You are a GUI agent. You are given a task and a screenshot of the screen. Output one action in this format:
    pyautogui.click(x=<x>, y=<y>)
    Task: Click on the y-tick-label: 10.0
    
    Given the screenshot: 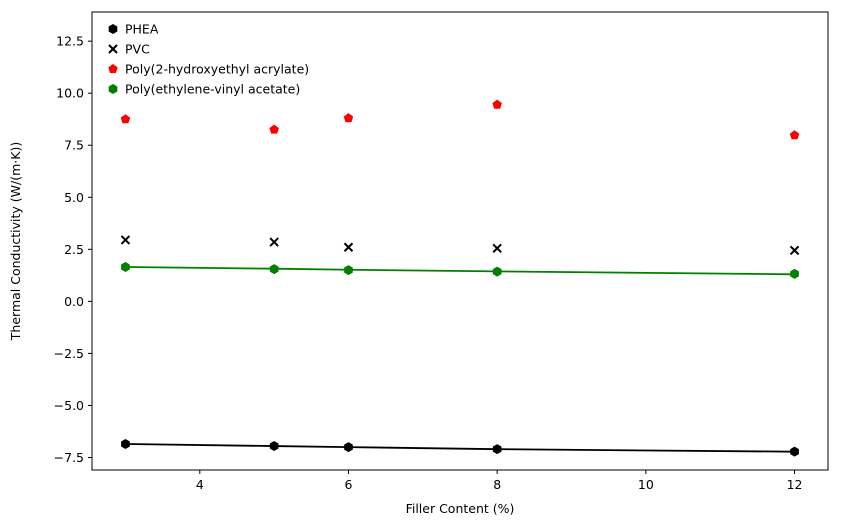 What is the action you would take?
    pyautogui.click(x=70, y=93)
    